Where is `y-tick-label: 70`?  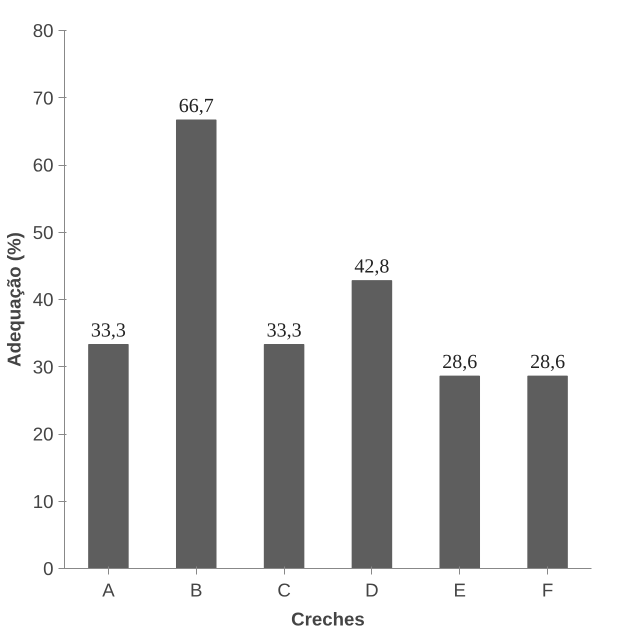 y-tick-label: 70 is located at coordinates (43, 97).